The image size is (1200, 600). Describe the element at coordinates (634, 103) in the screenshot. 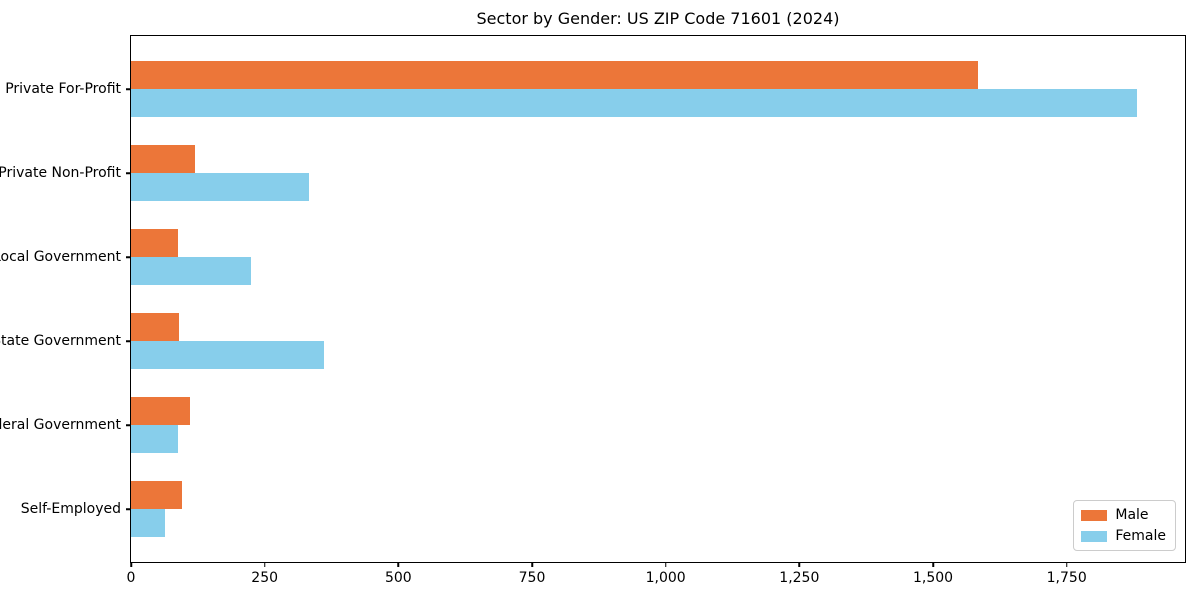

I see `bar-female-private-for-profit` at that location.